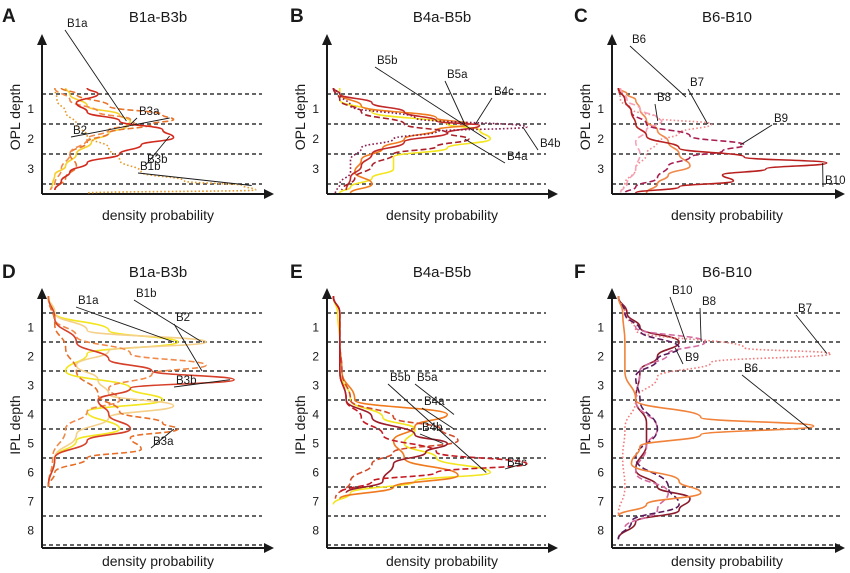 The image size is (850, 573). Describe the element at coordinates (581, 16) in the screenshot. I see `panel-letter: C` at that location.